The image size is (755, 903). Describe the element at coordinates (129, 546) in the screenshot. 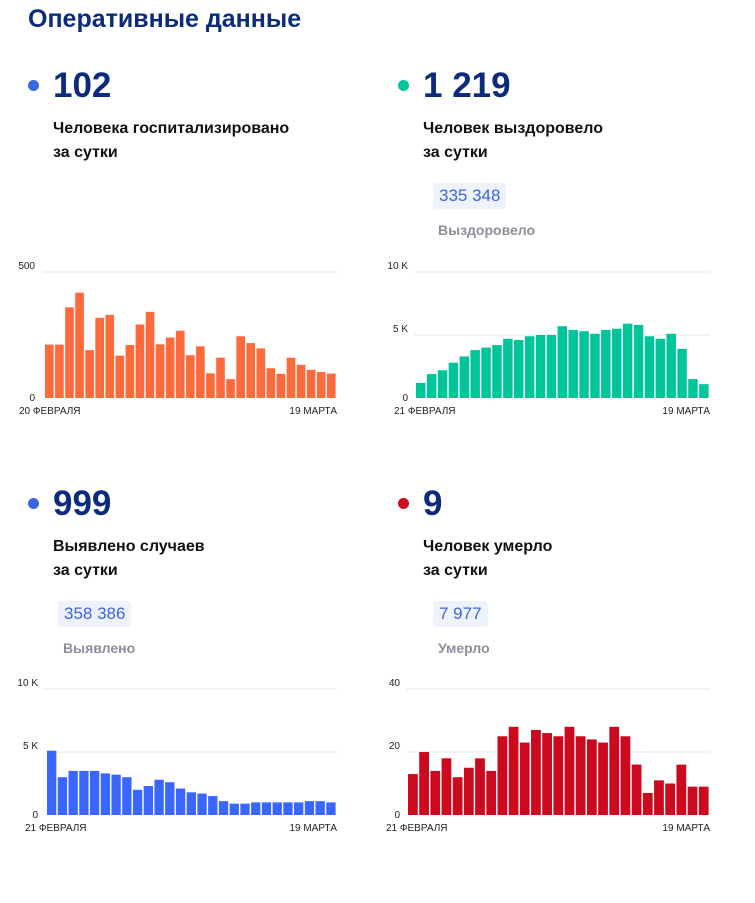

I see `caption-line-1: Выявлено случаев` at that location.